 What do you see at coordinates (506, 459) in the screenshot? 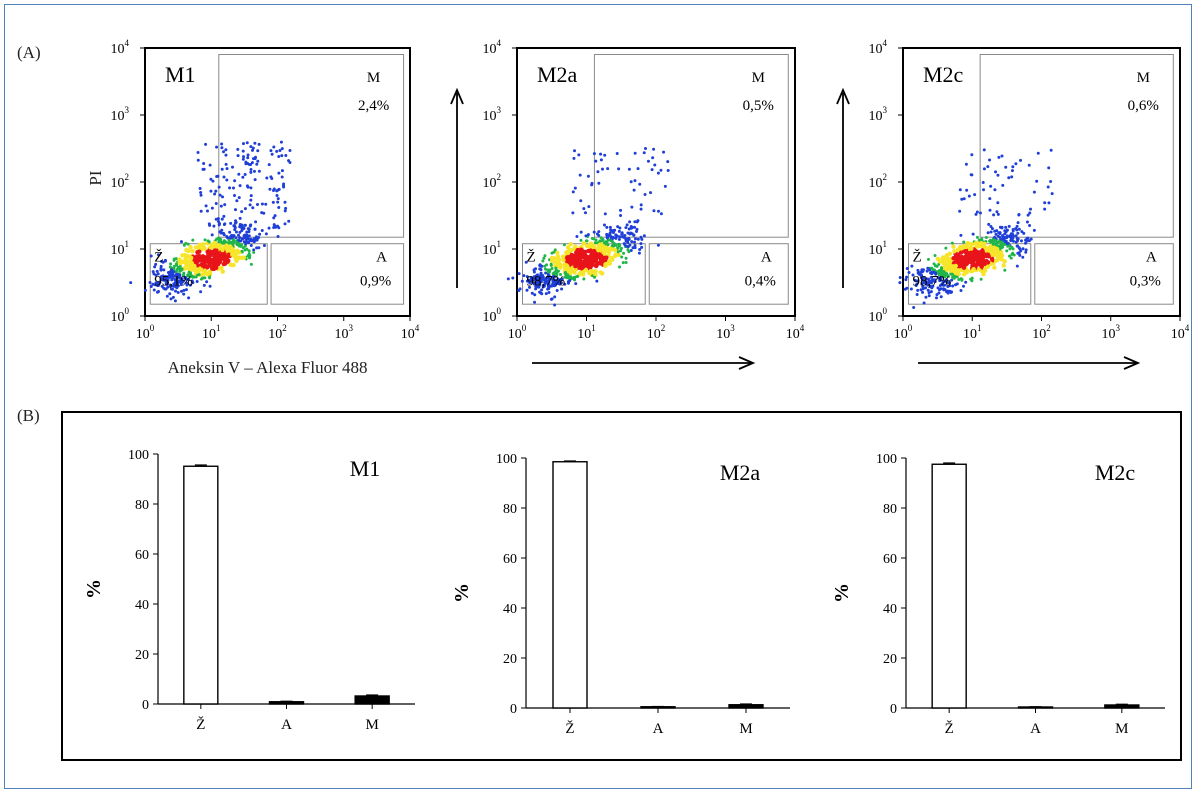
I see `y-tick-label: 100` at bounding box center [506, 459].